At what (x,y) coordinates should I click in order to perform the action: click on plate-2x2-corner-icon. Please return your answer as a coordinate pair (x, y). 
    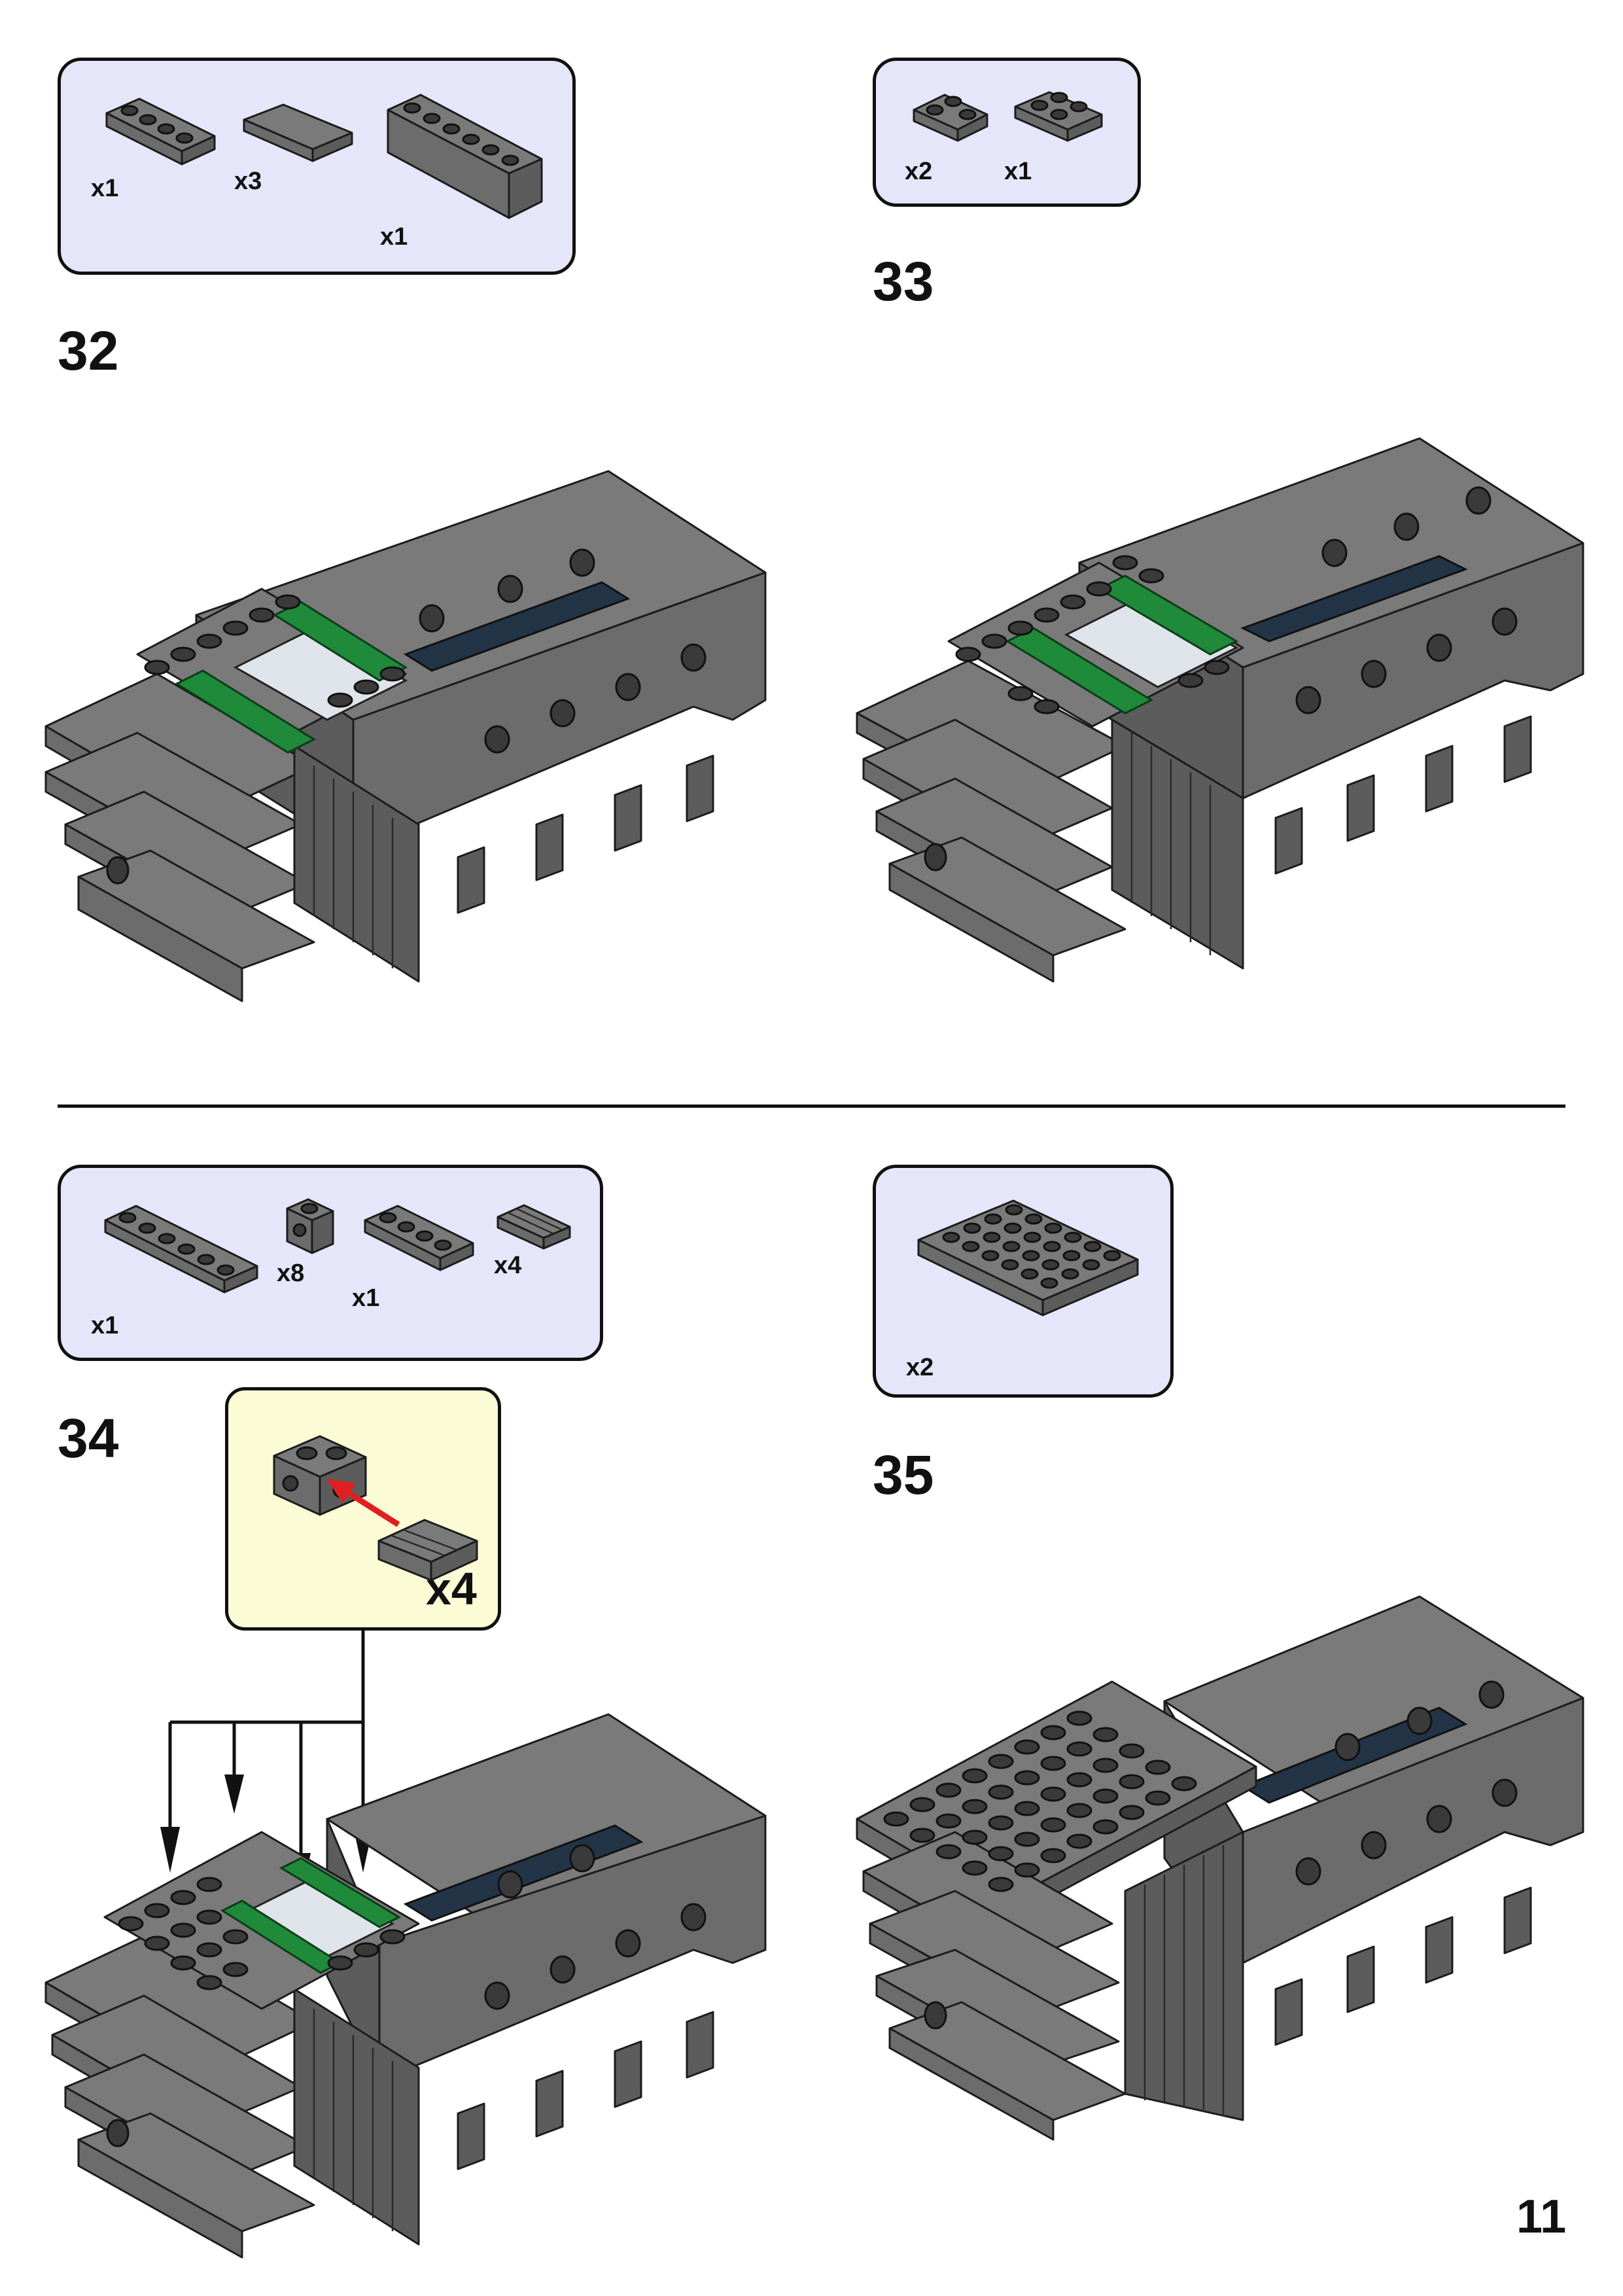
    Looking at the image, I should click on (951, 118).